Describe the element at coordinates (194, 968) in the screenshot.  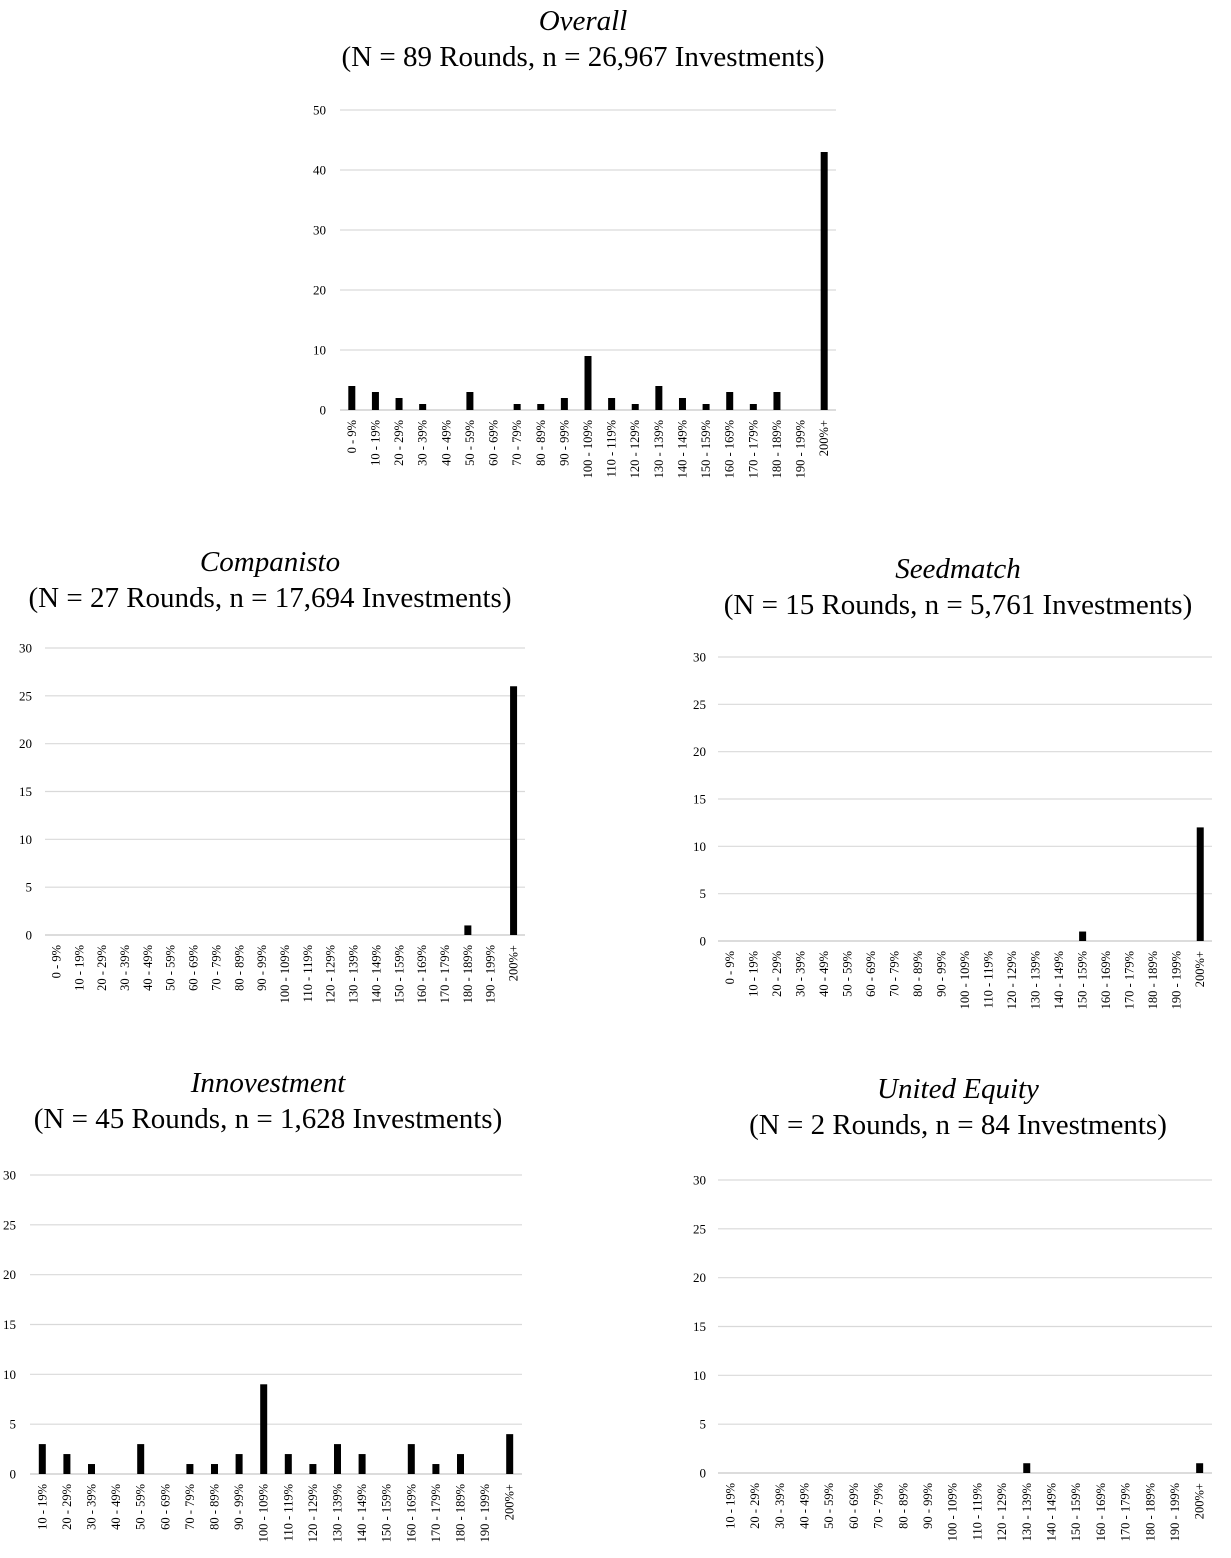
I see `x-category-label: 60 - 69%` at that location.